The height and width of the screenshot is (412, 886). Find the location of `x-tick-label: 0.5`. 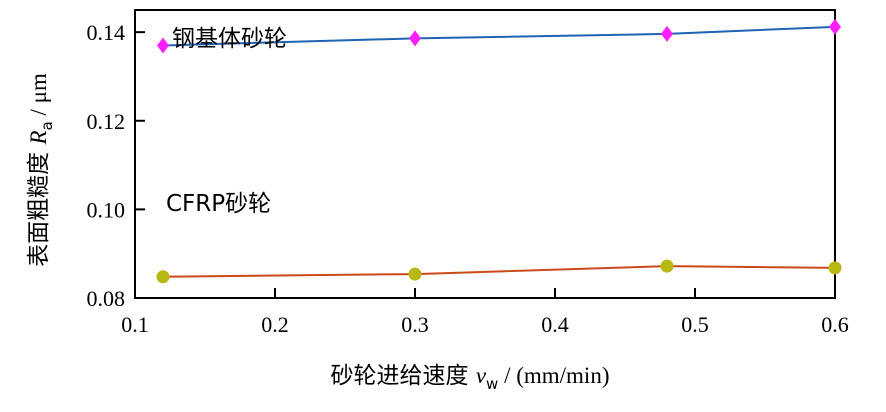

x-tick-label: 0.5 is located at coordinates (695, 324).